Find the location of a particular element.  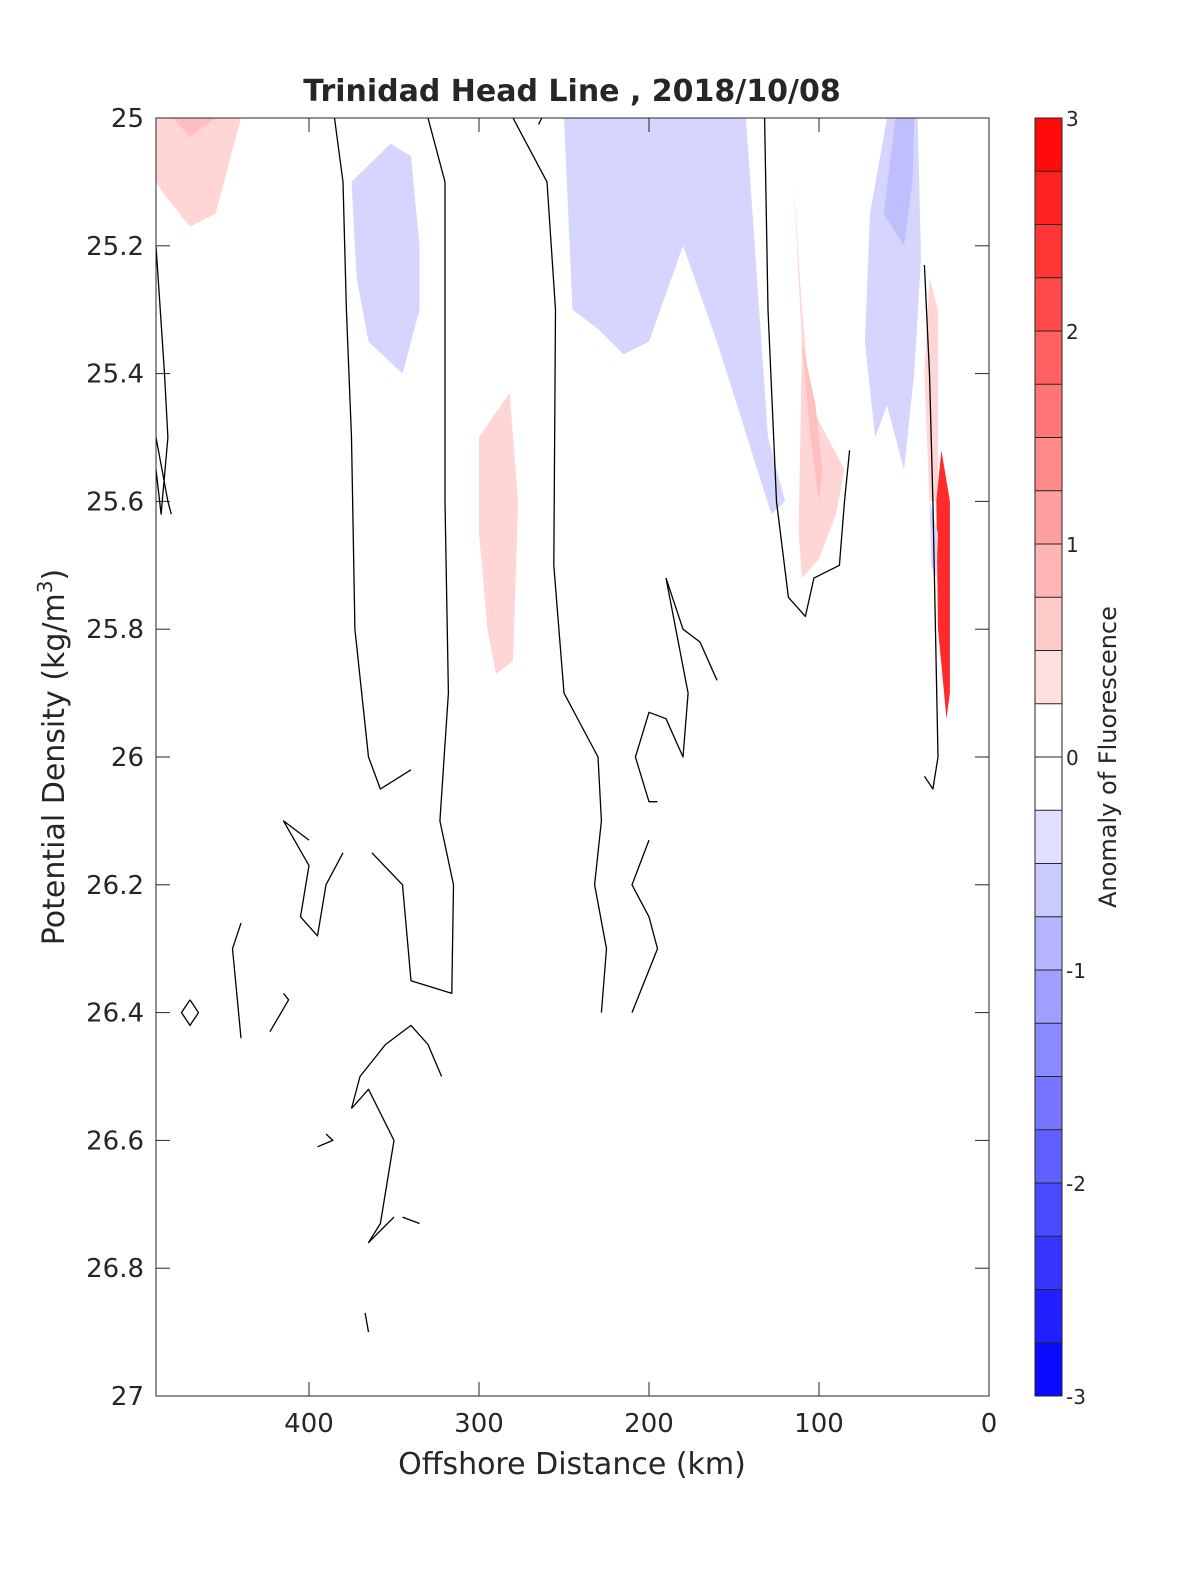

colorbar-tick-label: 0 is located at coordinates (1072, 758).